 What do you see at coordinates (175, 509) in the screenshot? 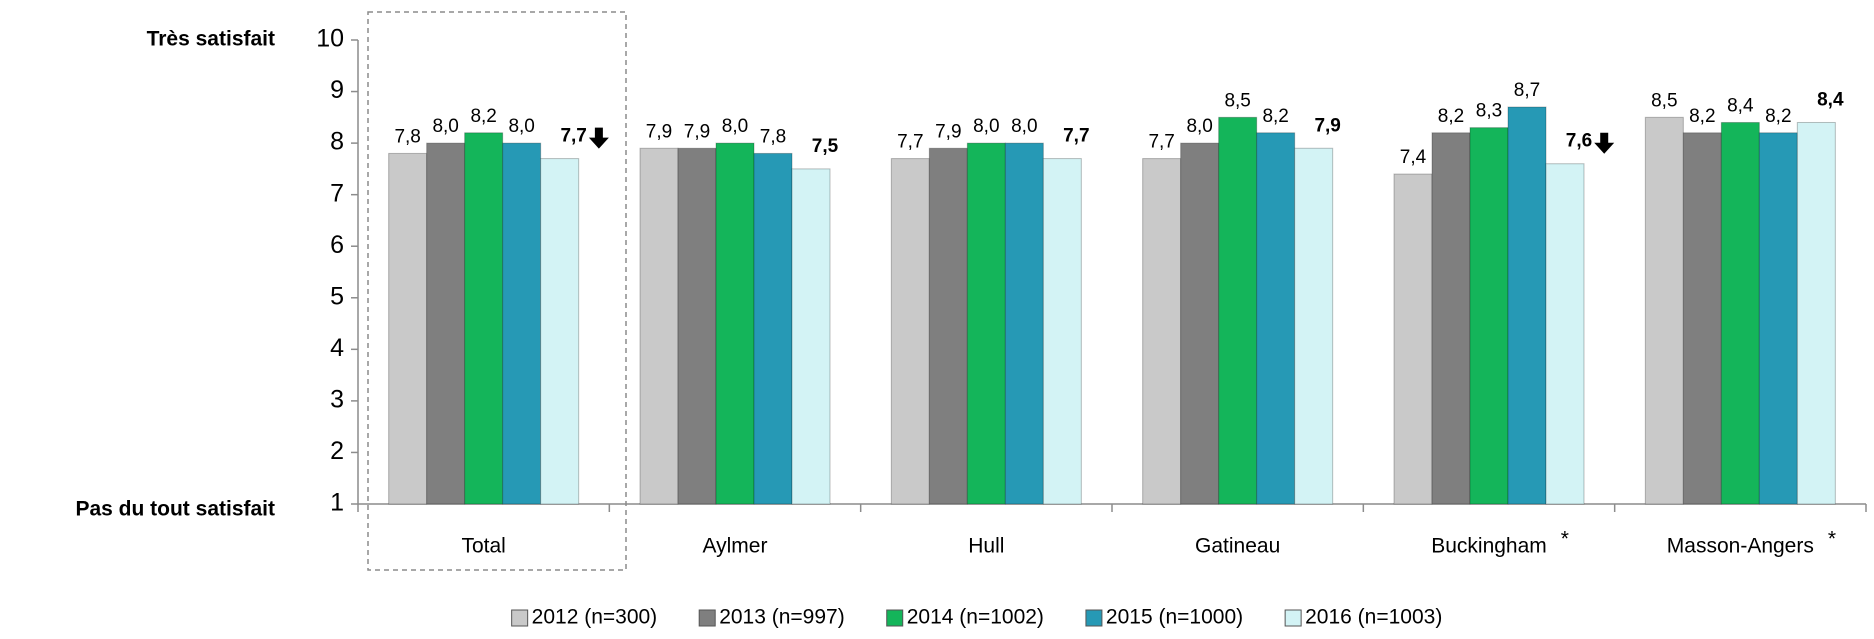
I see `y-bottom-label: Pas du tout satisfait` at bounding box center [175, 509].